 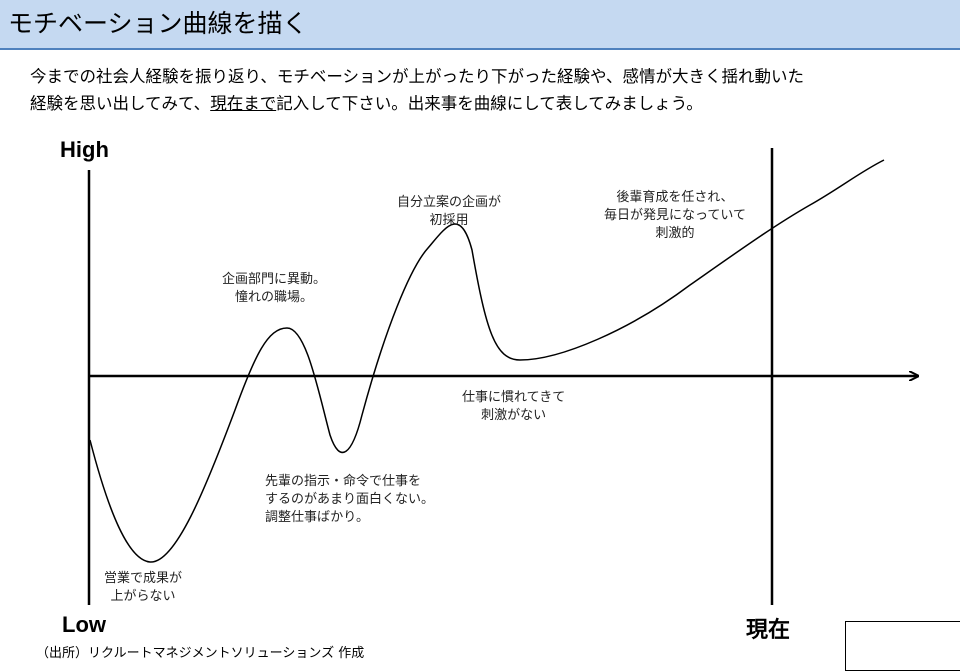 I want to click on instructions-line-2-pre: 経験を思い出してみて、, so click(x=120, y=103).